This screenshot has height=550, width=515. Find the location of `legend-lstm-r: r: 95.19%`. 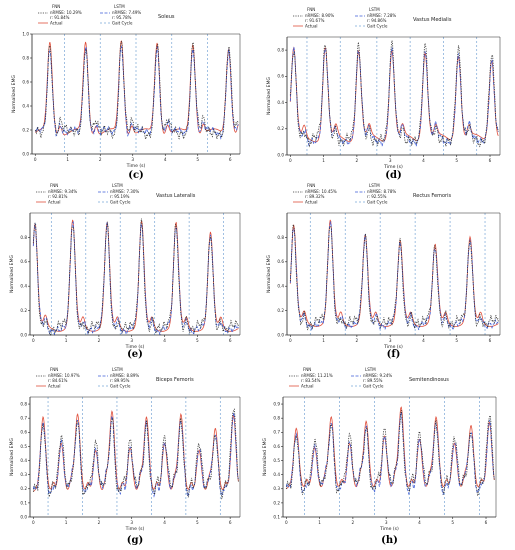

legend-lstm-r: r: 95.19% is located at coordinates (120, 196).